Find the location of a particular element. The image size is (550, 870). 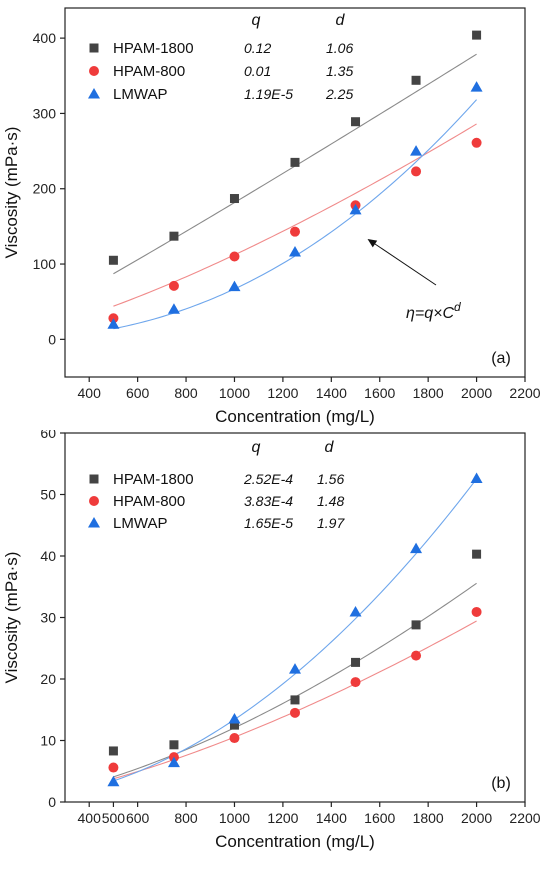

panel-b-x-tick-label: 1200 is located at coordinates (282, 818).